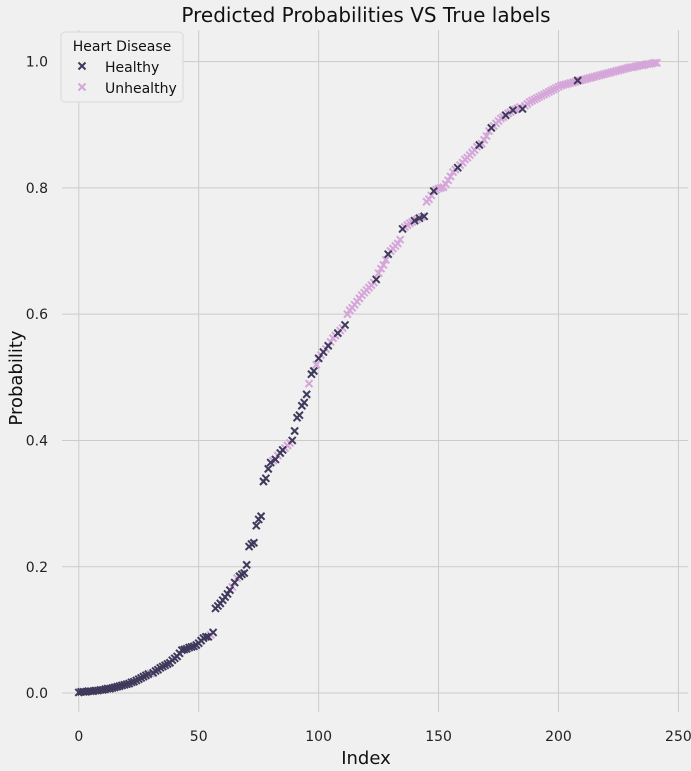 This screenshot has width=691, height=771. I want to click on y-tick-label: 0.8, so click(37, 189).